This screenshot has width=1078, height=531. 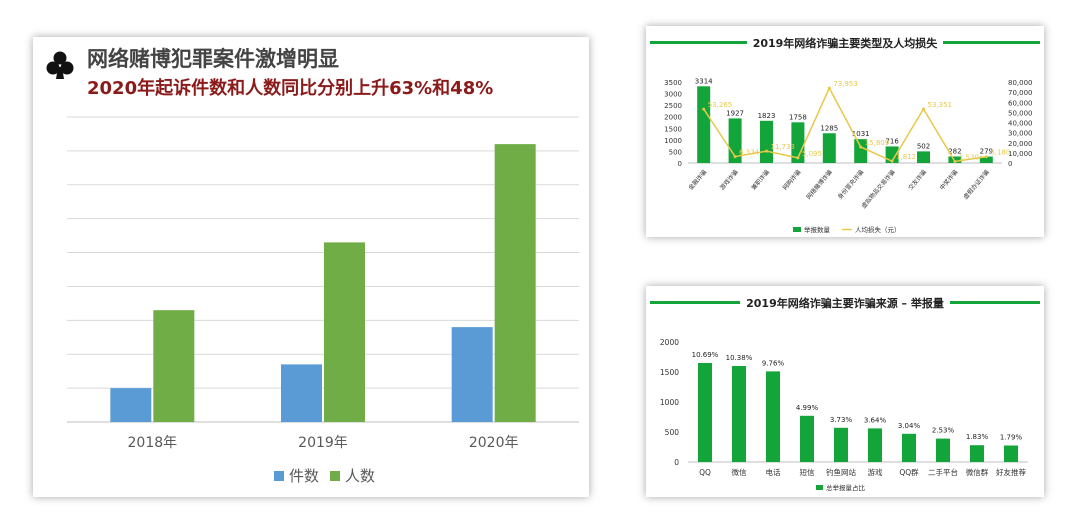 What do you see at coordinates (680, 164) in the screenshot?
I see `y-left-tick: 0` at bounding box center [680, 164].